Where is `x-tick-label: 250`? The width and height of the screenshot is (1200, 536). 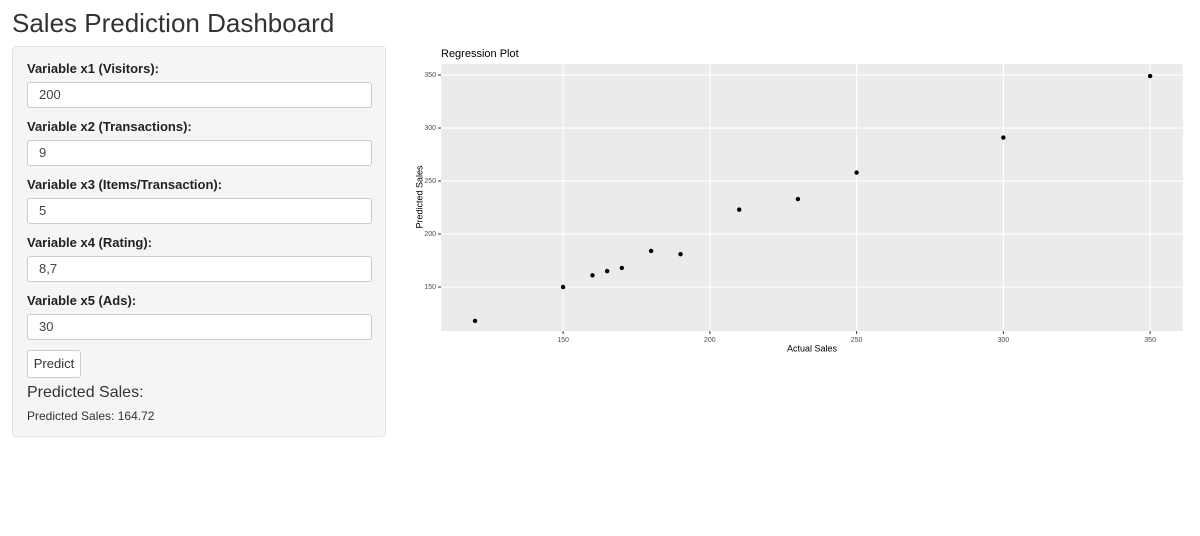 x-tick-label: 250 is located at coordinates (857, 340).